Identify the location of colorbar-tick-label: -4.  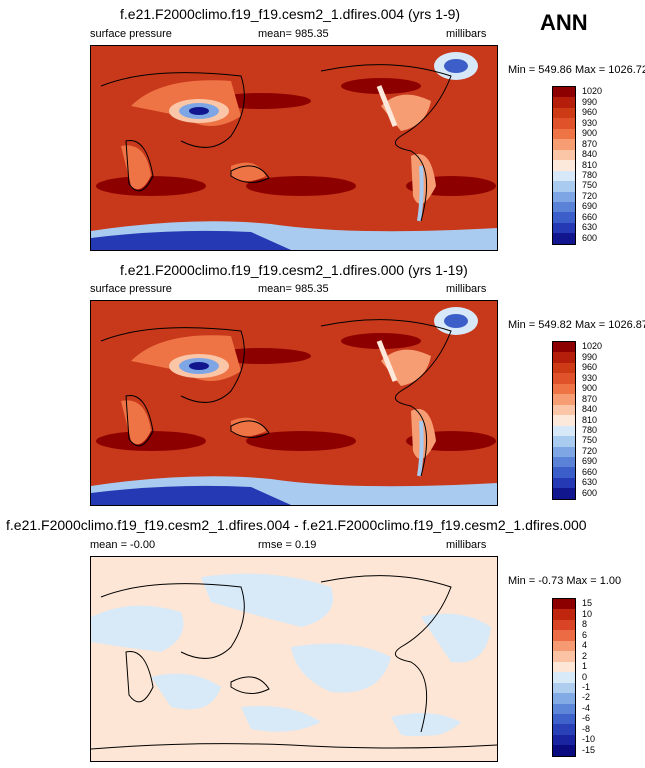
(586, 707).